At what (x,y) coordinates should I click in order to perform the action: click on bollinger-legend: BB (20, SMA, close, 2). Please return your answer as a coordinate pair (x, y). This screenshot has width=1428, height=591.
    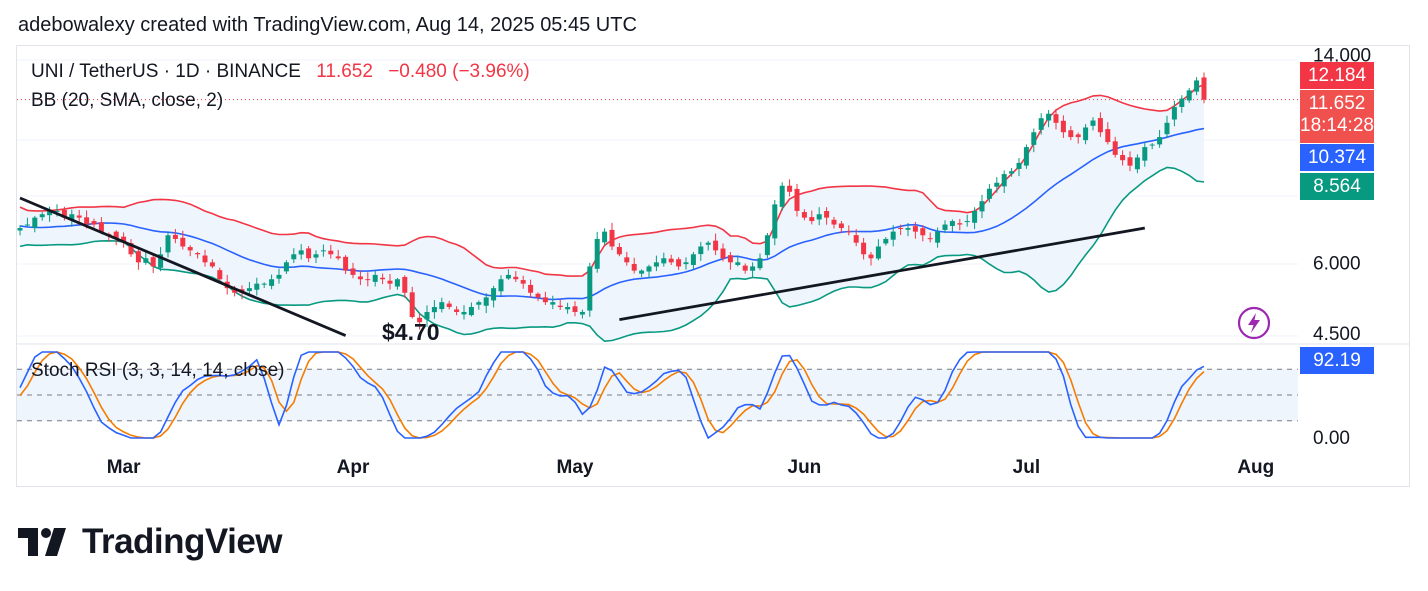
    Looking at the image, I should click on (127, 100).